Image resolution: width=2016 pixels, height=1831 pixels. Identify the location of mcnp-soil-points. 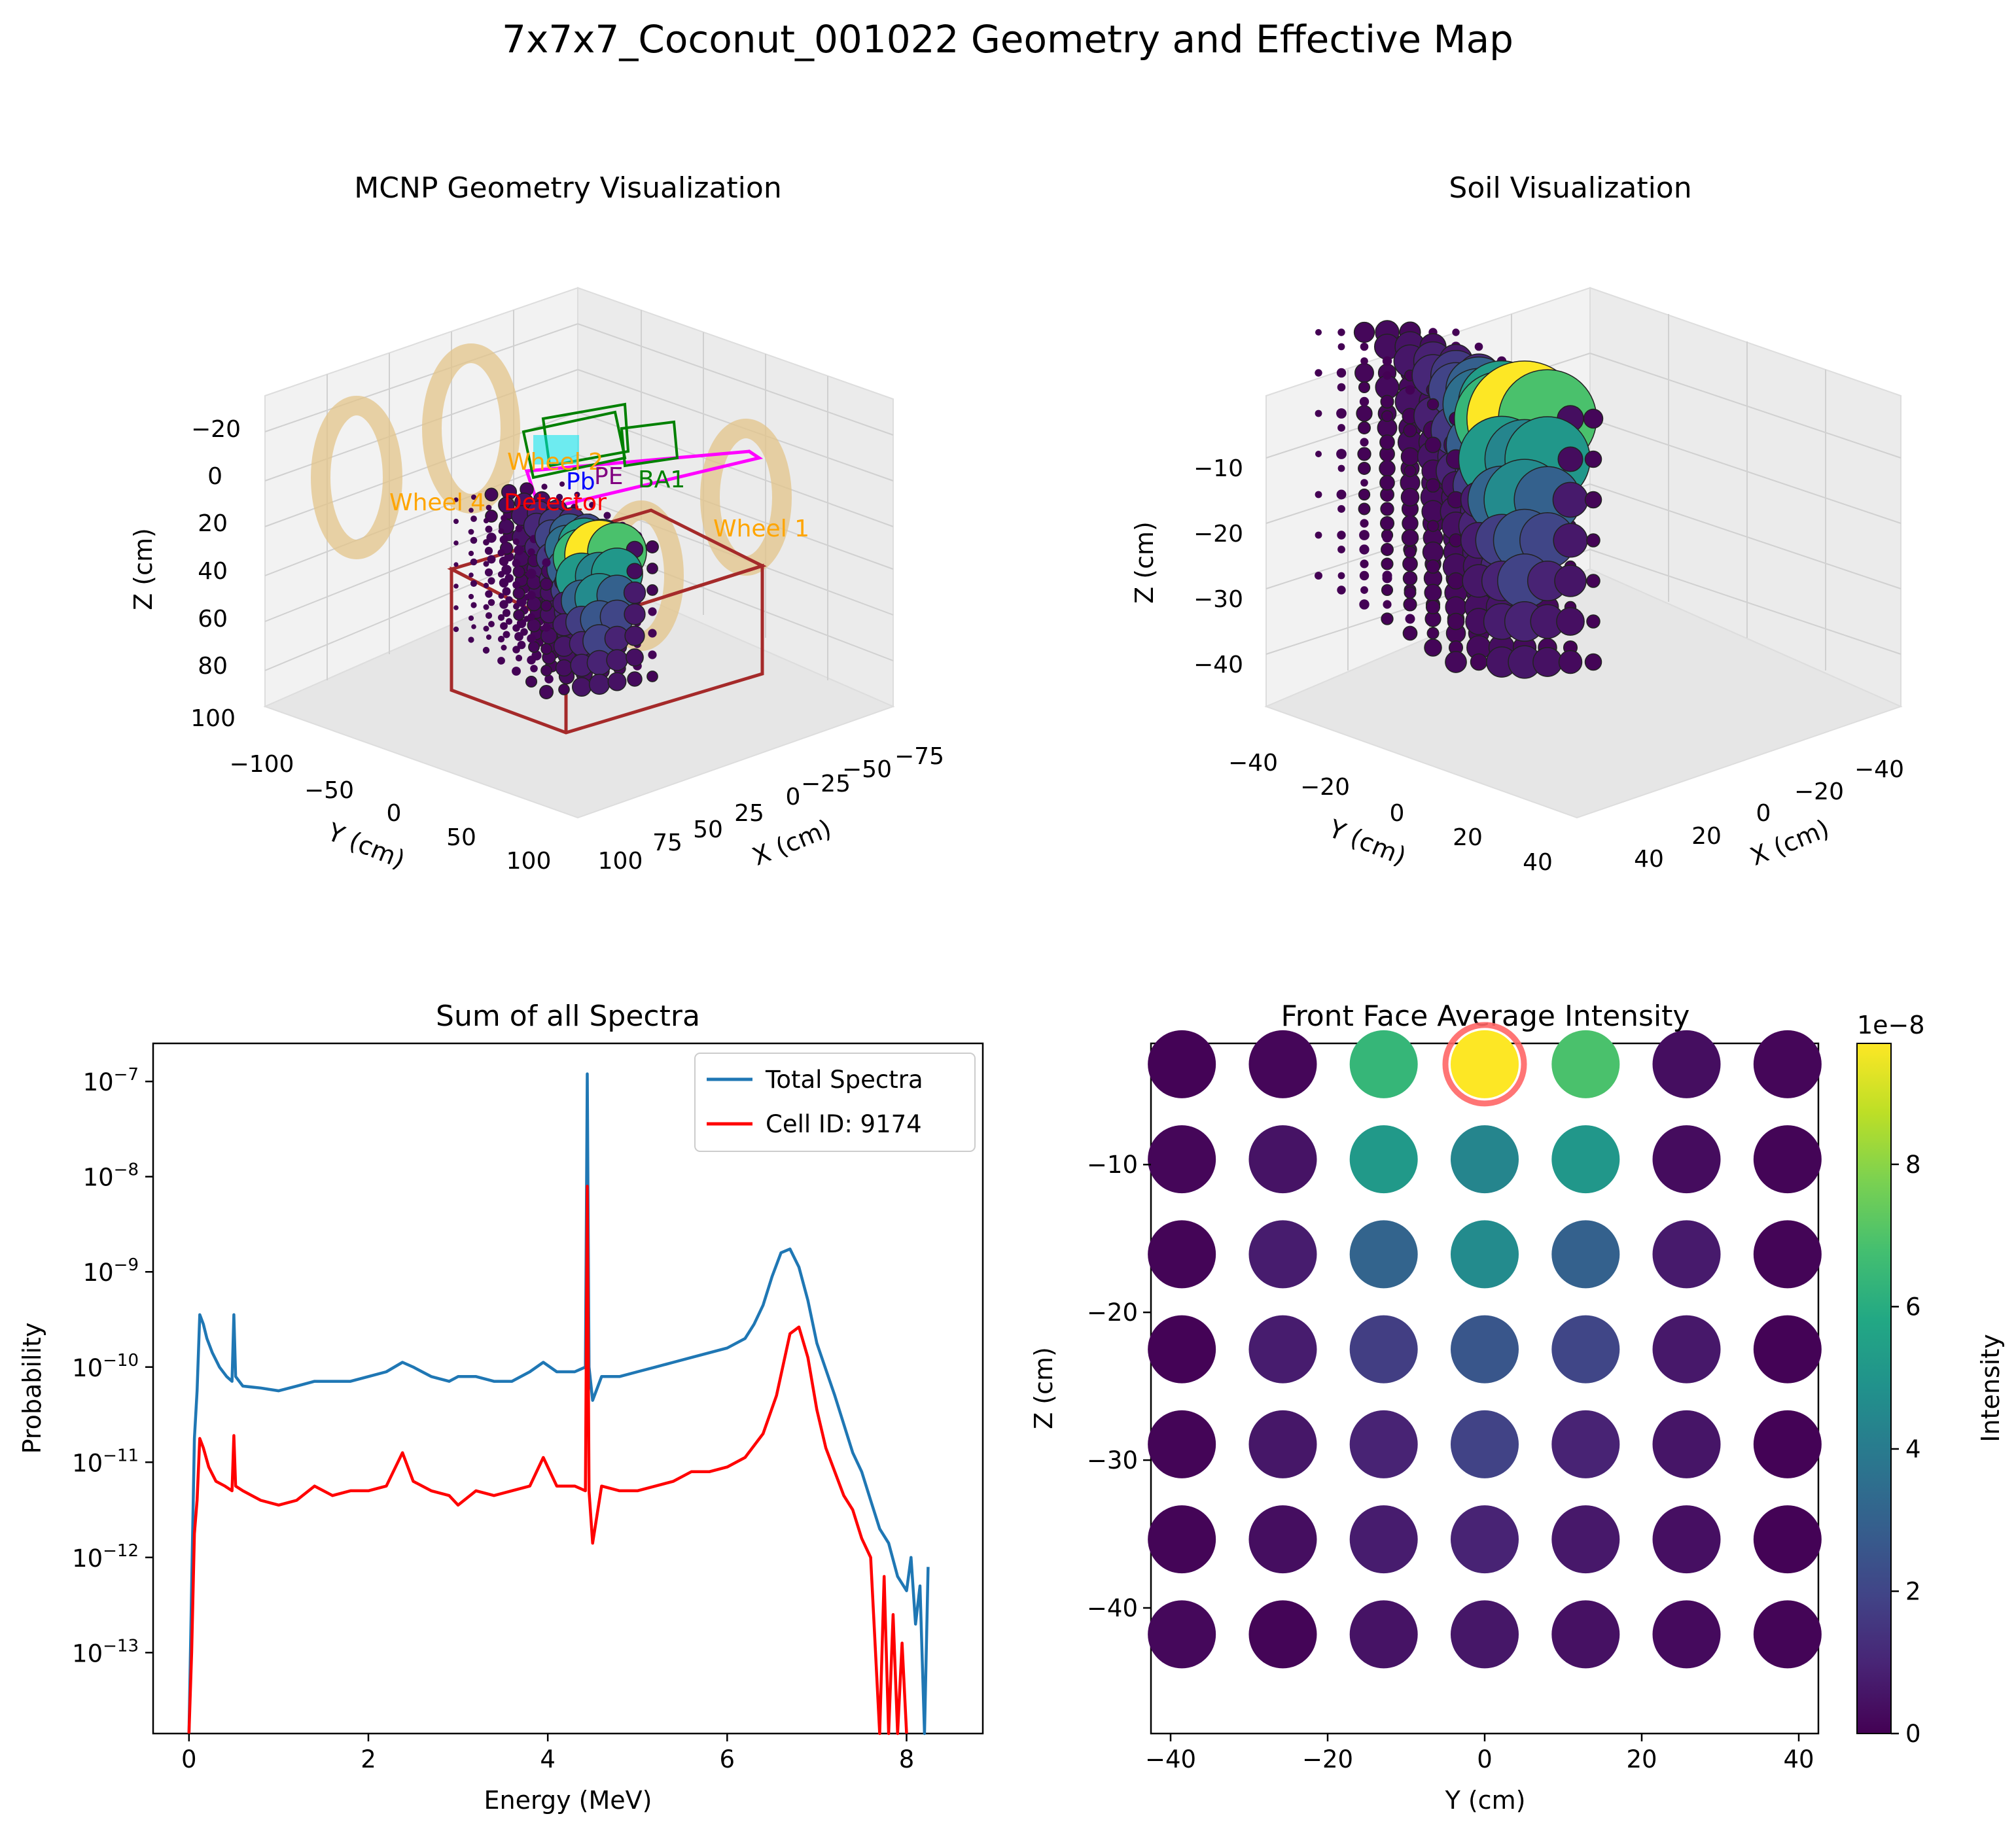
(556, 590).